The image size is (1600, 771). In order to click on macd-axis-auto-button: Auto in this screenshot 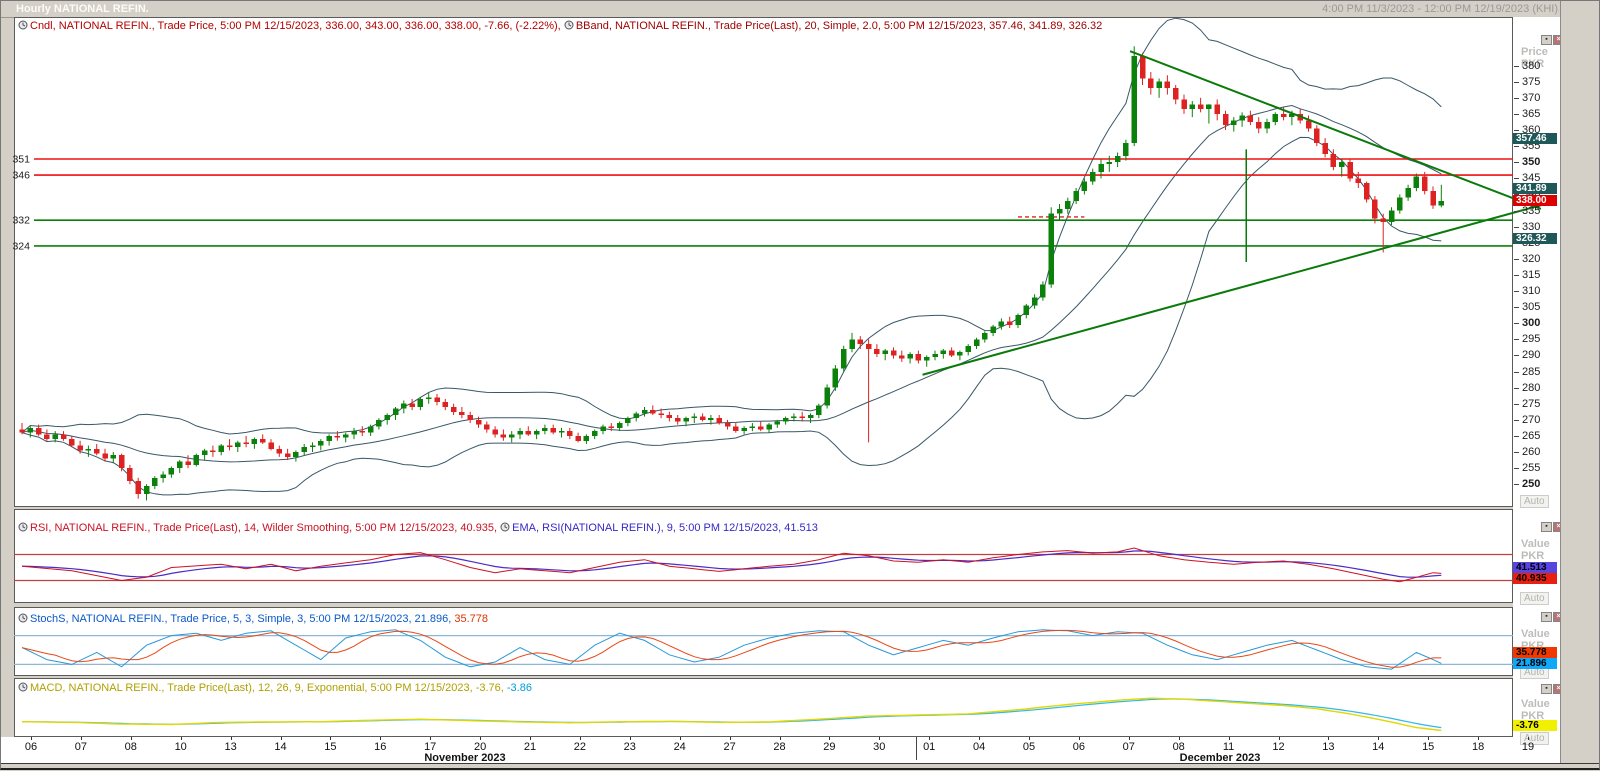, I will do `click(1534, 738)`.